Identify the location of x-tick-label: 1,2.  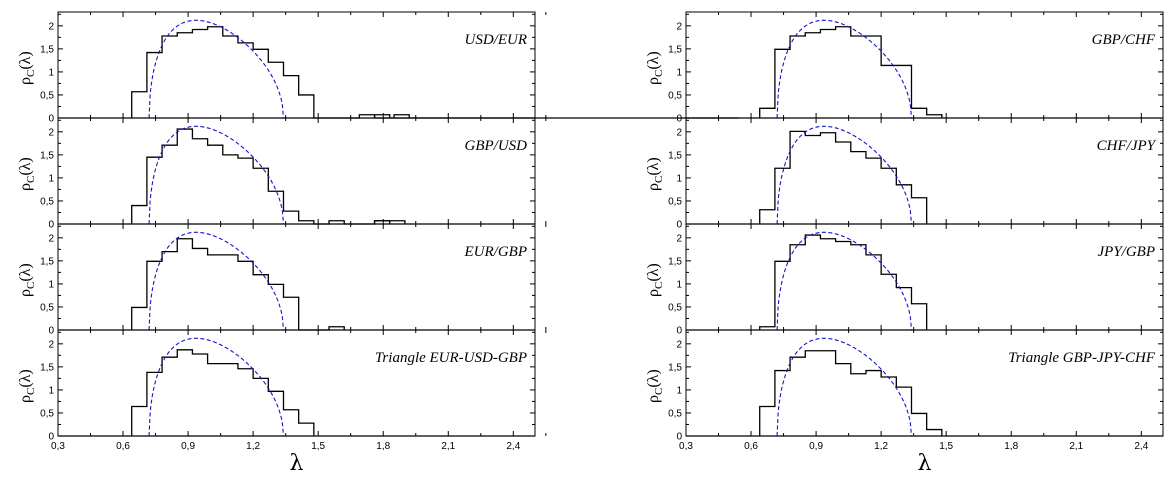
(881, 446).